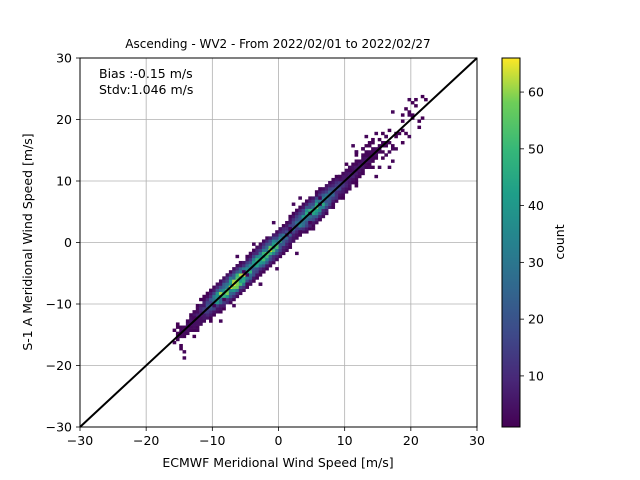  What do you see at coordinates (477, 440) in the screenshot?
I see `x-tick-label-6: 30` at bounding box center [477, 440].